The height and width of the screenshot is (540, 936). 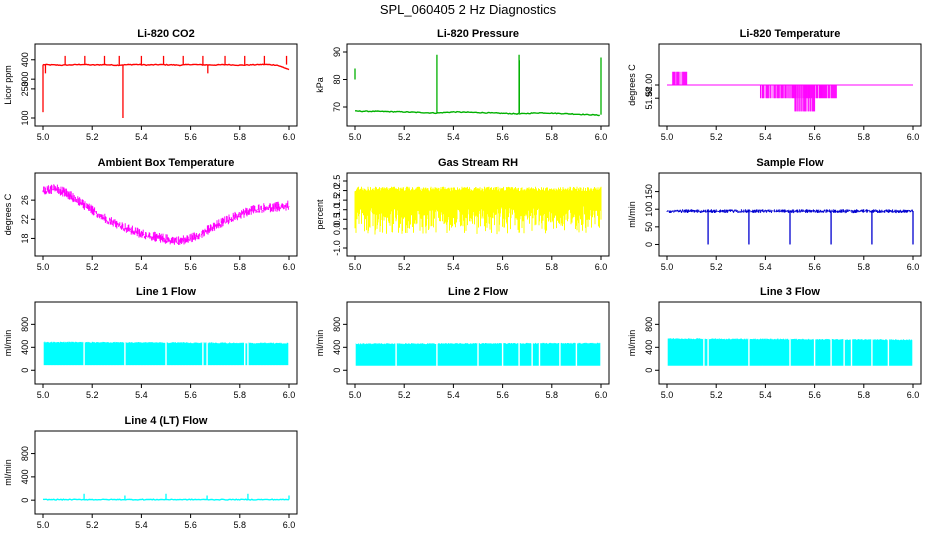 I want to click on y-tick-label: 90, so click(x=337, y=52).